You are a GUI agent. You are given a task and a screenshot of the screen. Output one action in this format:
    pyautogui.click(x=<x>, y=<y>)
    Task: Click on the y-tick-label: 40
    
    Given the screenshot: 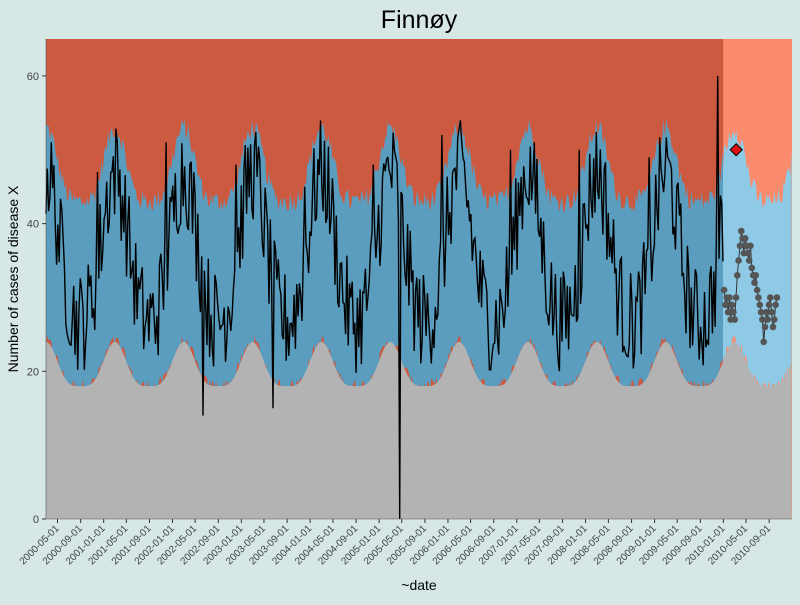 What is the action you would take?
    pyautogui.click(x=33, y=225)
    